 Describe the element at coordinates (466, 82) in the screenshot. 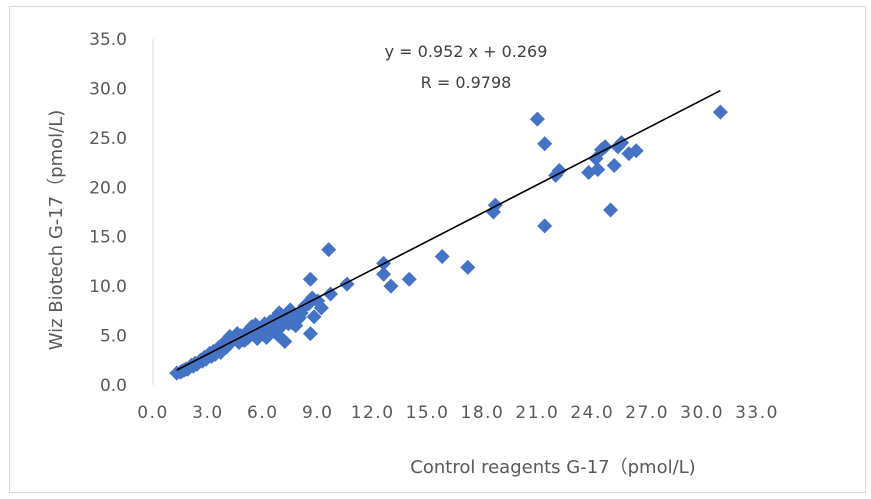

I see `correlation-label: R = 0.9798` at that location.